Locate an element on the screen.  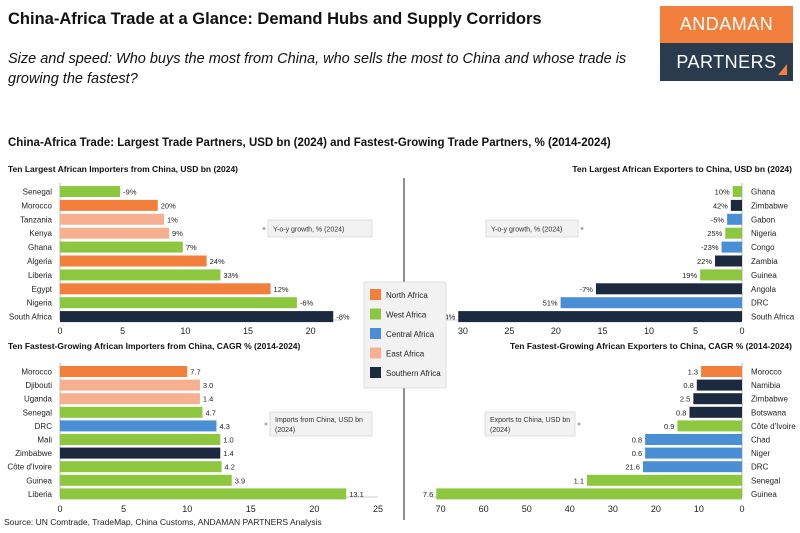
data-label: 12% is located at coordinates (281, 289).